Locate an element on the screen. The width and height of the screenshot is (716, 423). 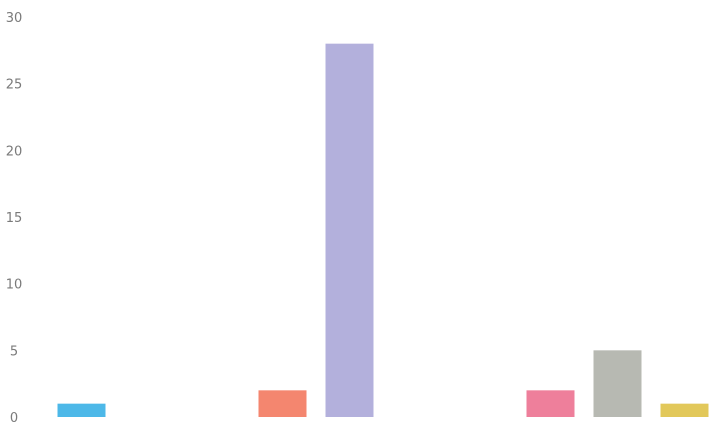
y-axis: 0 5 10 15 20 25 30 is located at coordinates (14, 217).